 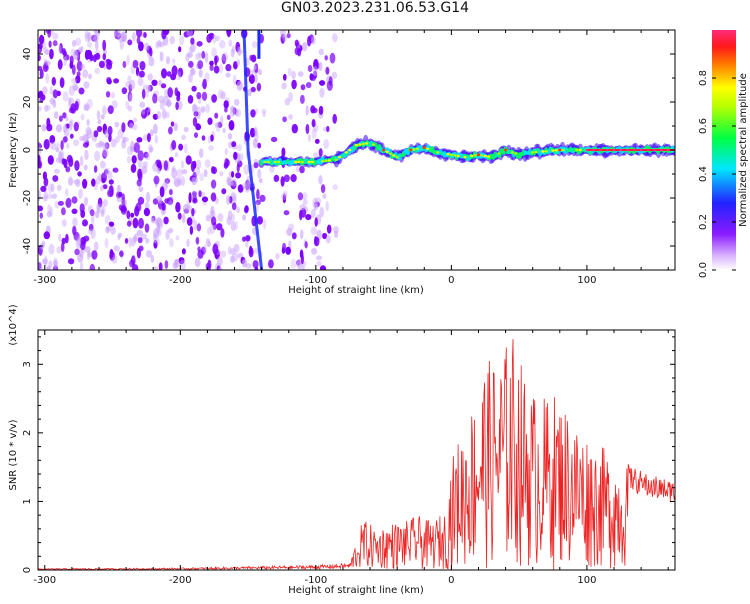 I want to click on colorbar-tick-label: 0.8, so click(x=703, y=78).